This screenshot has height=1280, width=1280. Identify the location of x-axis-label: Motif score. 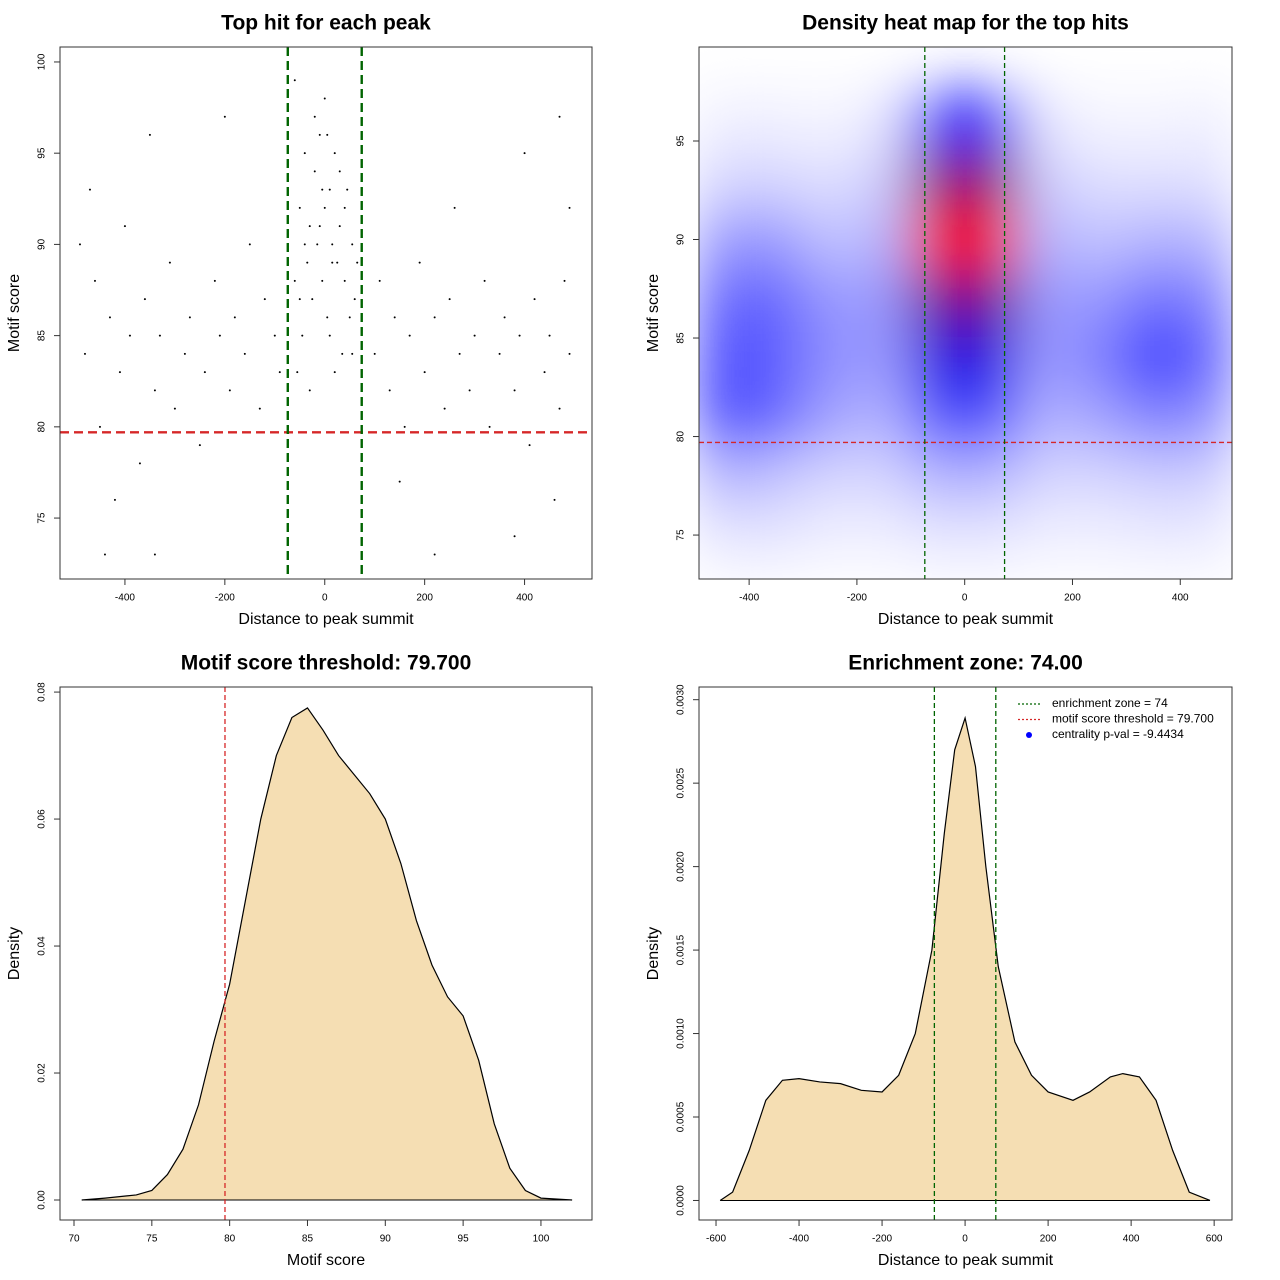
(326, 1260).